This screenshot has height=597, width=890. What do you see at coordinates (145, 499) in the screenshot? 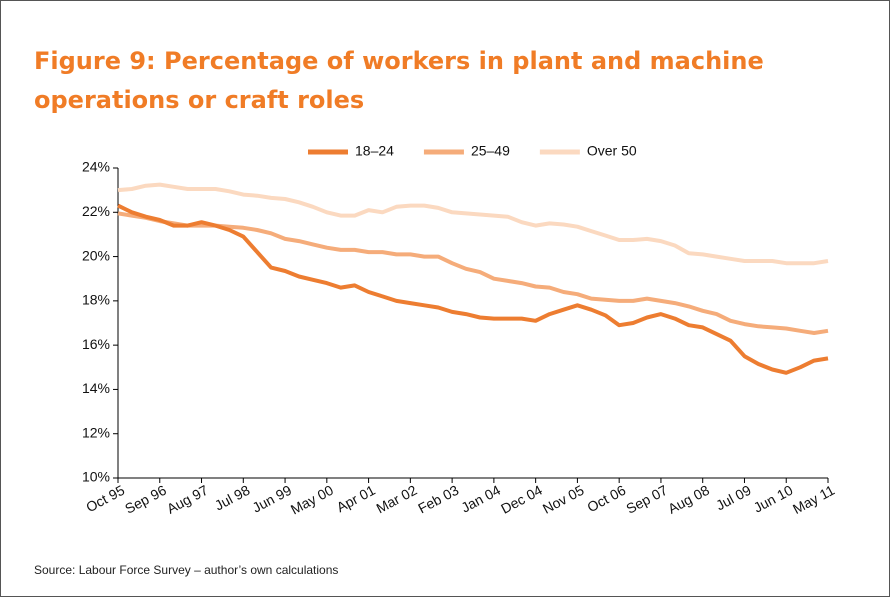
I see `x-tick-label: Sep 96` at bounding box center [145, 499].